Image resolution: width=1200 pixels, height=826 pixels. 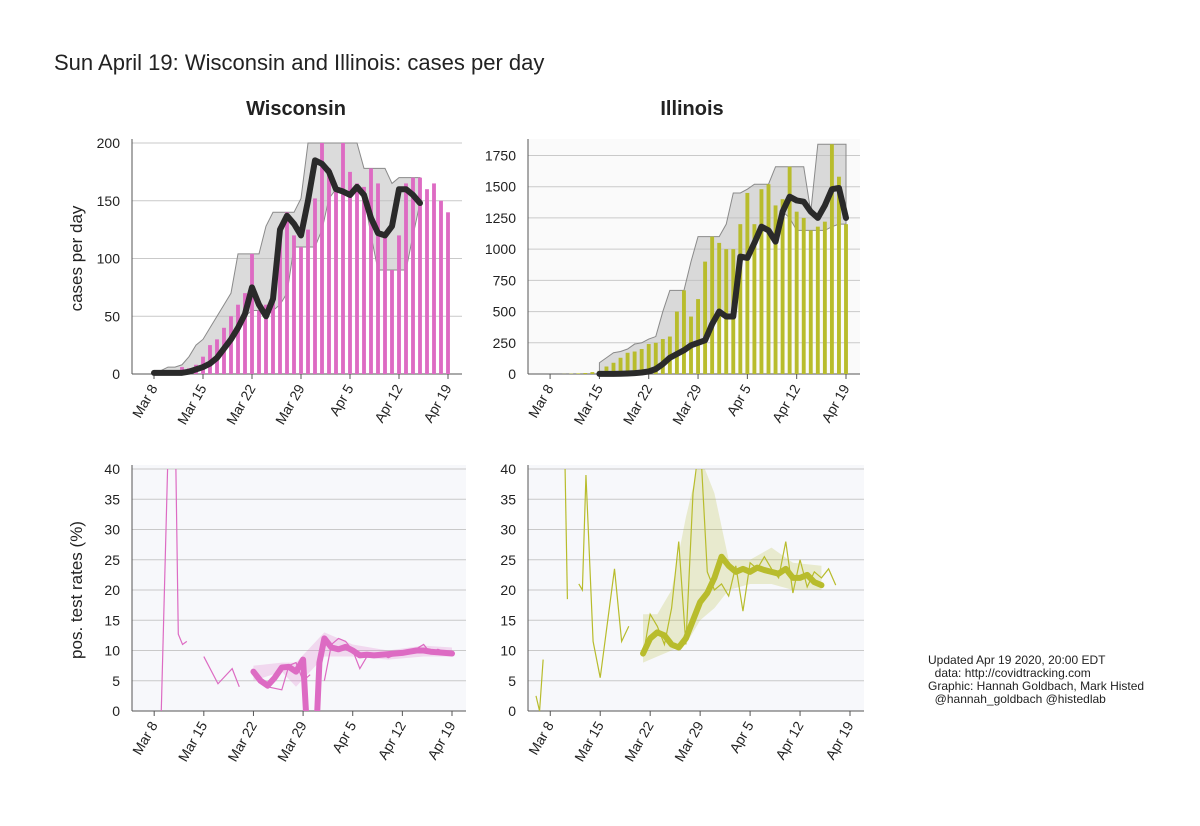 What do you see at coordinates (112, 530) in the screenshot?
I see `y-tick-label: 30` at bounding box center [112, 530].